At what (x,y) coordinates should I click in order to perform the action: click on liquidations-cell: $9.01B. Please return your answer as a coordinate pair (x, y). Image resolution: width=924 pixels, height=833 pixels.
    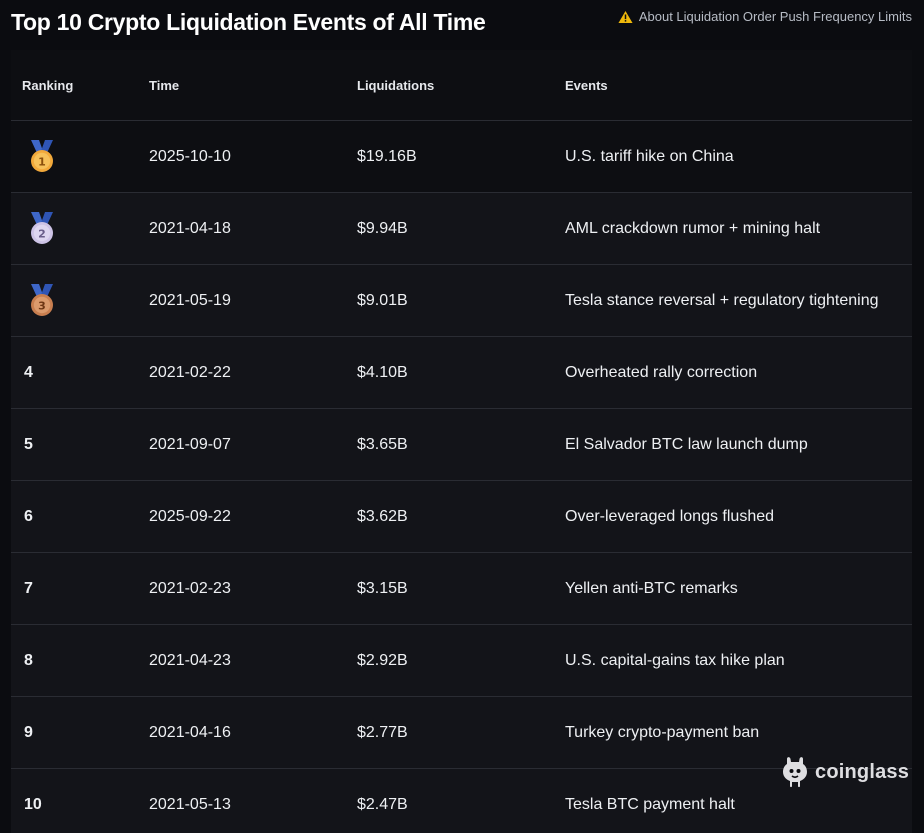
    Looking at the image, I should click on (382, 300).